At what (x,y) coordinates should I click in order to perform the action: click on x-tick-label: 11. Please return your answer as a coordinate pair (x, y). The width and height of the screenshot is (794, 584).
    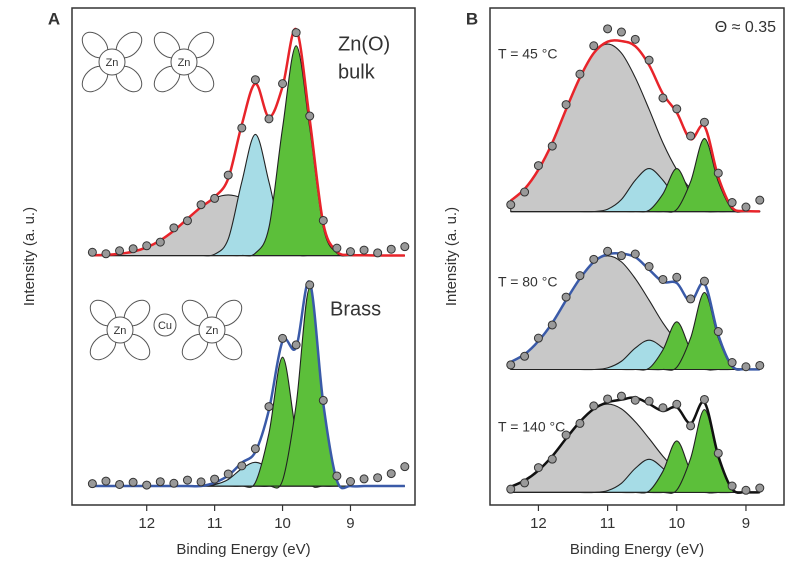
    Looking at the image, I should click on (608, 523).